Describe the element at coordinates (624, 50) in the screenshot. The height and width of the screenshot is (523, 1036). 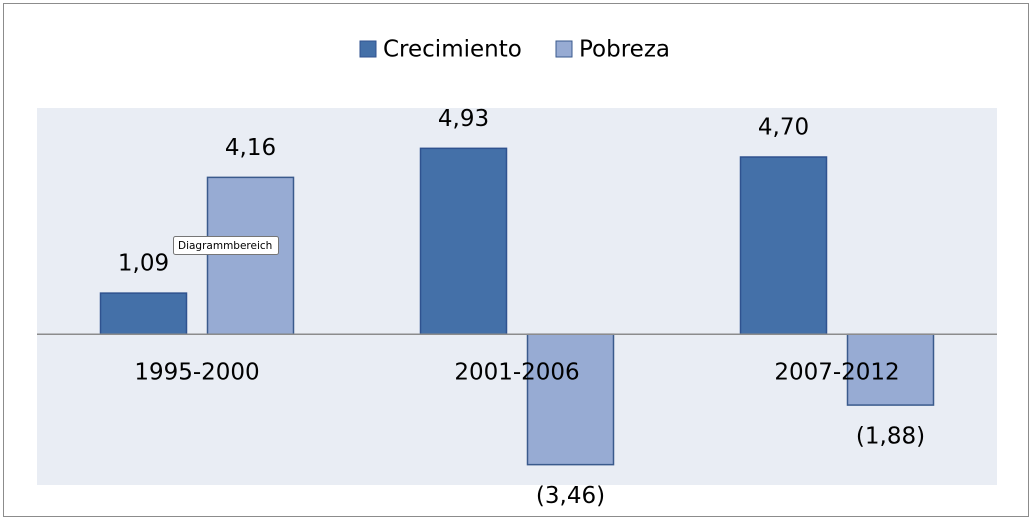
I see `legend-label: Pobreza` at that location.